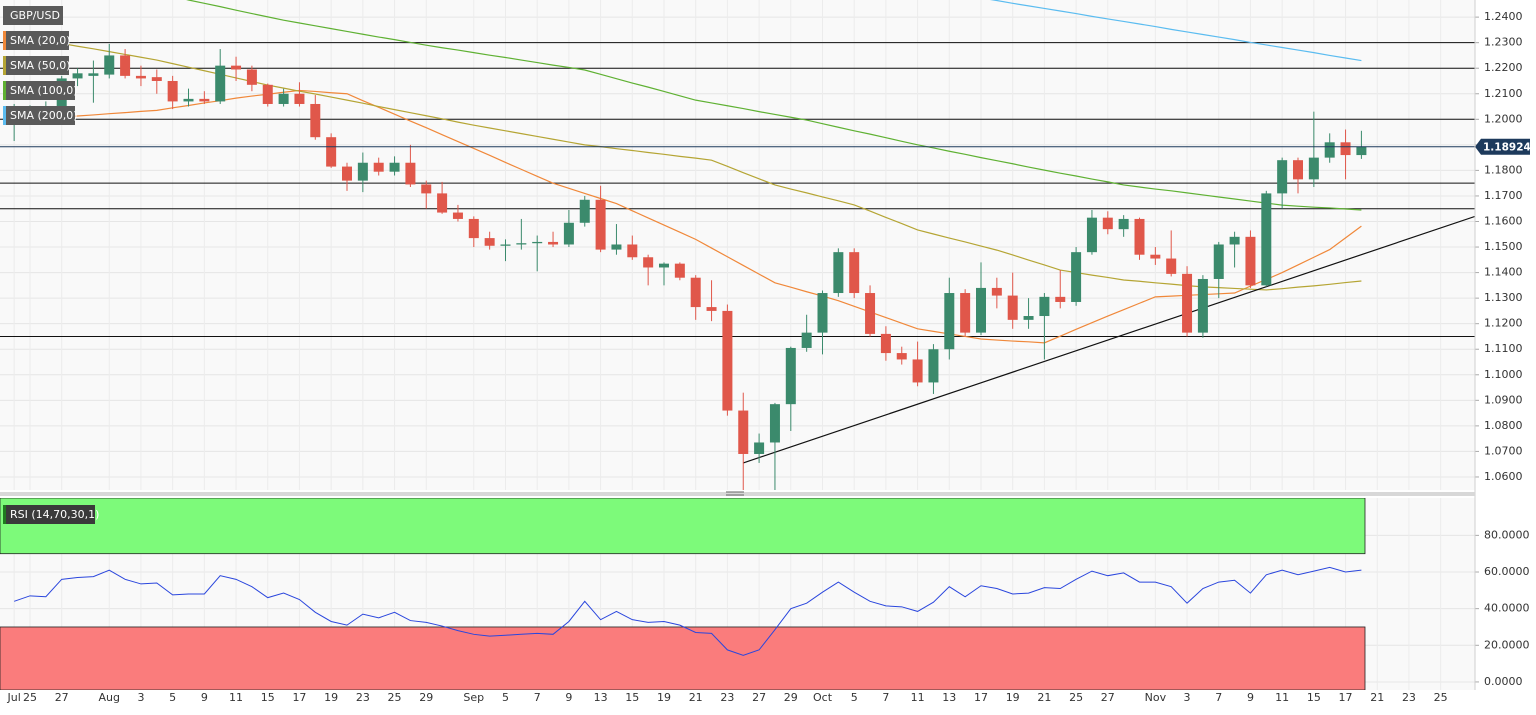 The height and width of the screenshot is (715, 1536). What do you see at coordinates (1503, 93) in the screenshot?
I see `y-tick-label: 1.2100` at bounding box center [1503, 93].